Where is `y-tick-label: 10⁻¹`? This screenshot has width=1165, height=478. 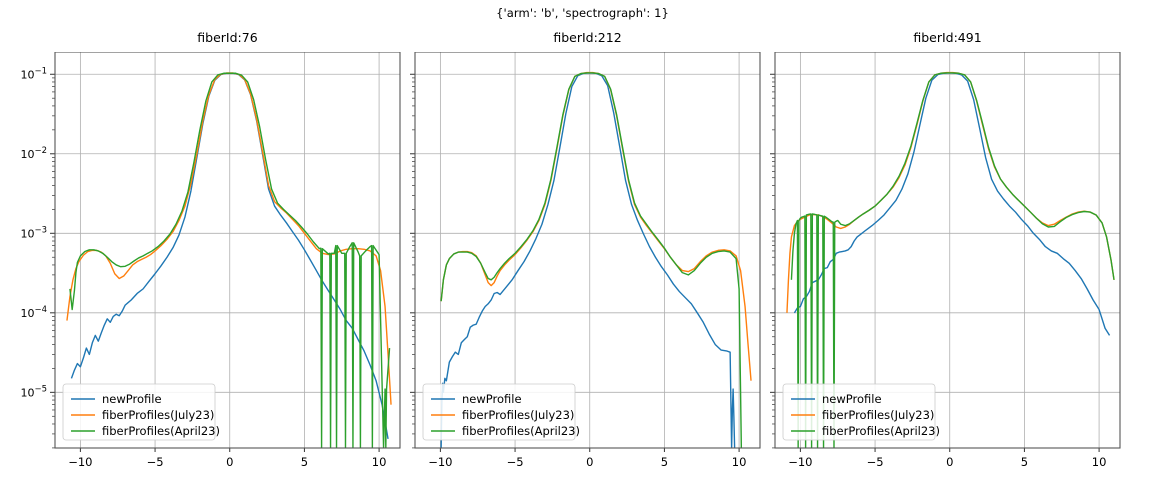
y-tick-label: 10⁻¹ is located at coordinates (33, 73).